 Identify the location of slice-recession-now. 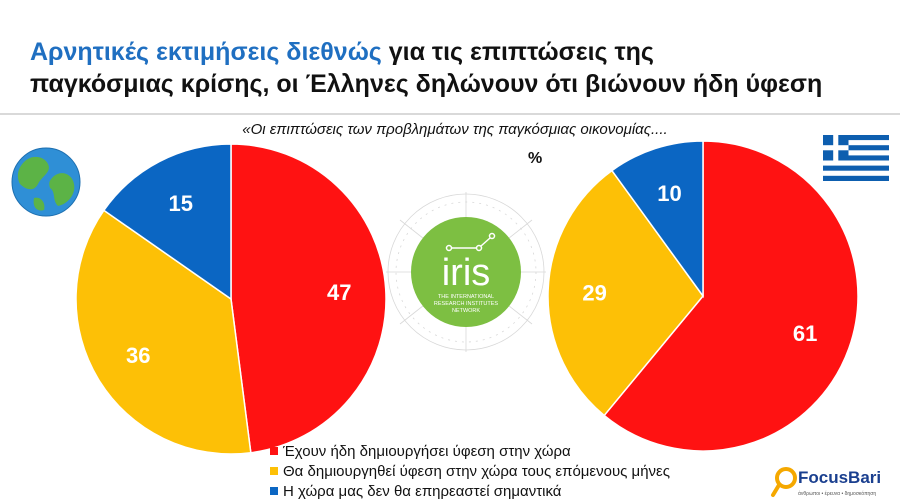
(308, 298).